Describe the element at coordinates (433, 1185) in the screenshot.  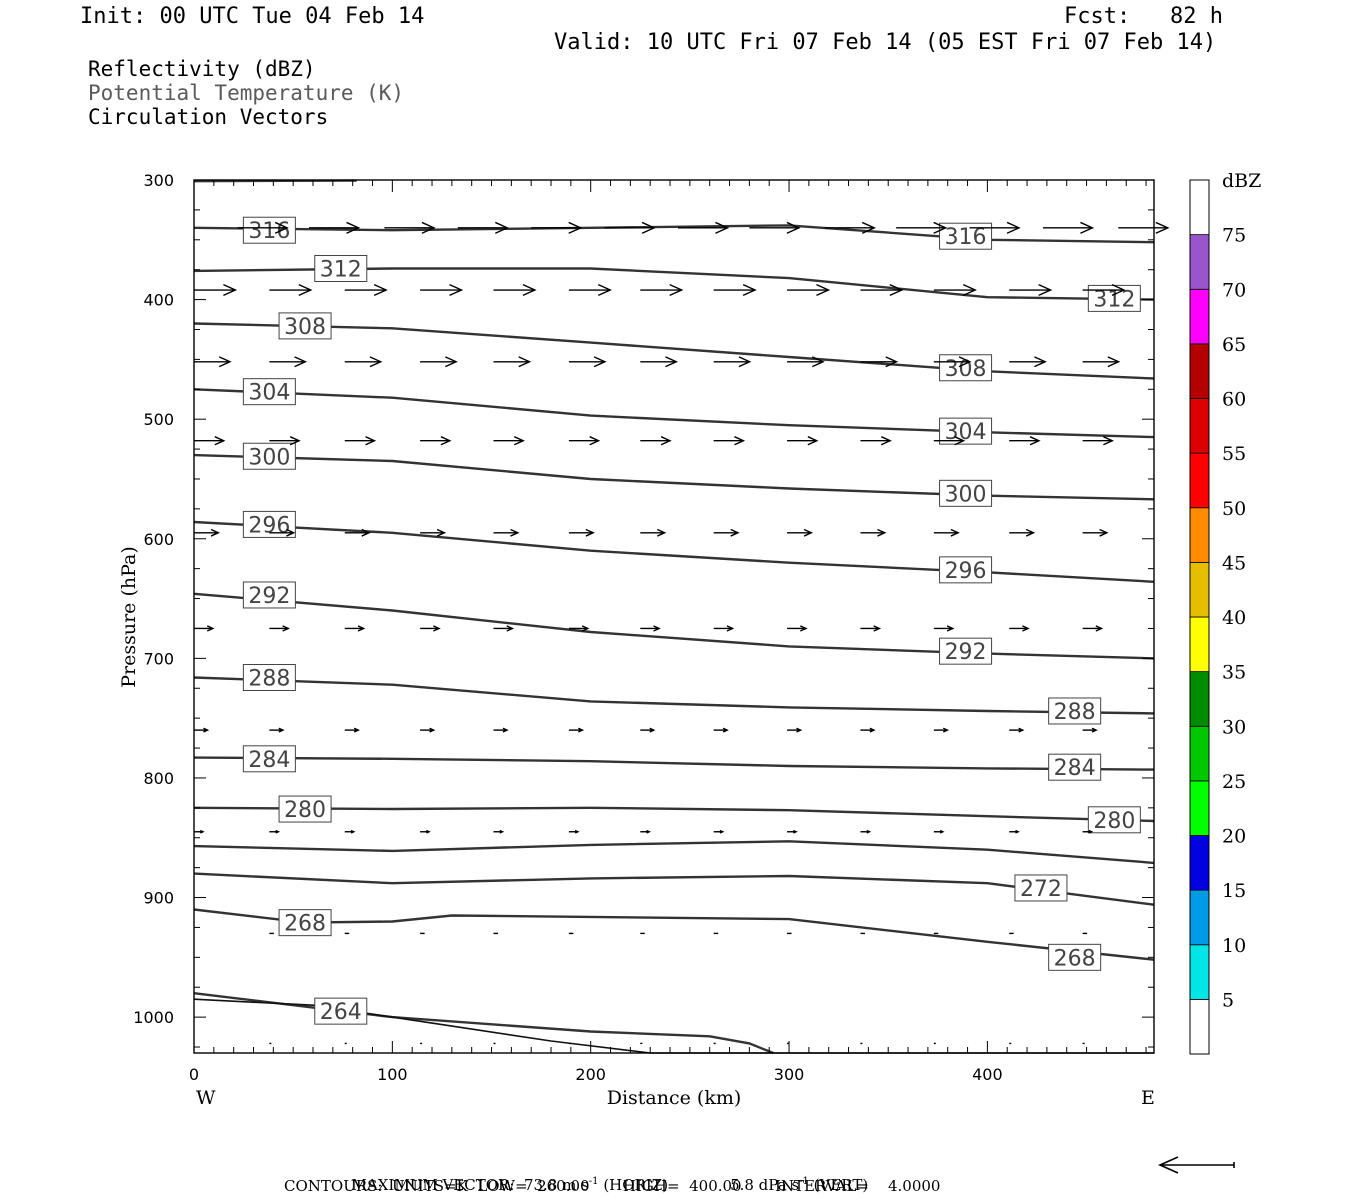
I see `max-vector-label: MAXIMUM VECTOR:` at that location.